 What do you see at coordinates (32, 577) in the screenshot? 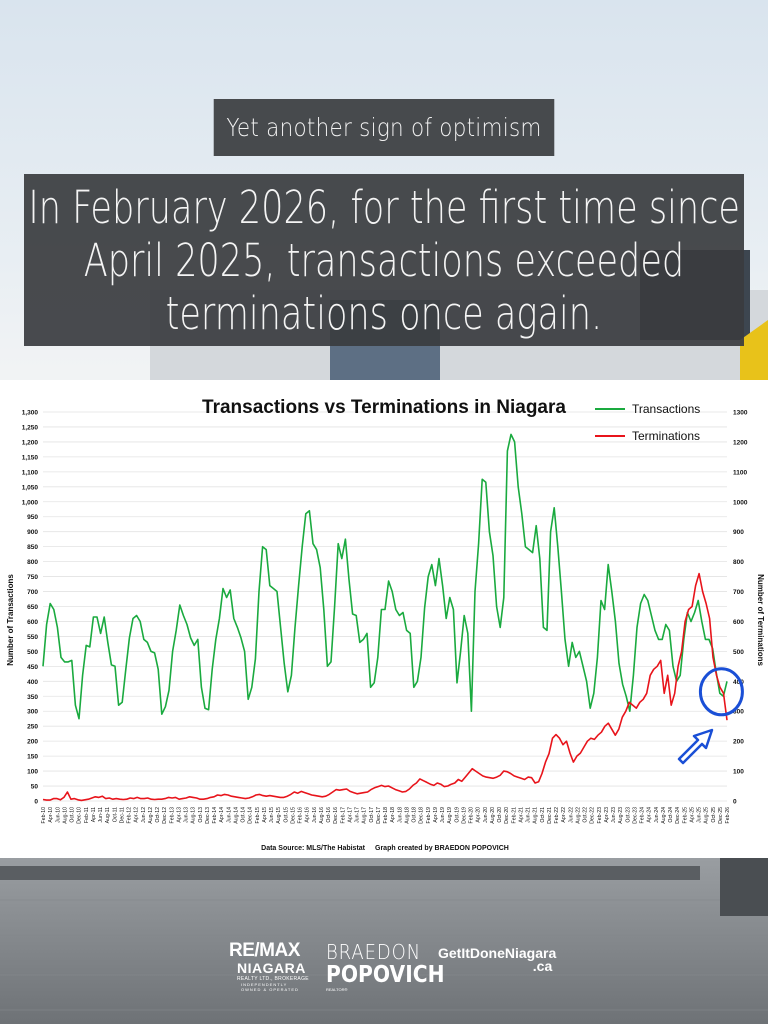
I see `y-tick-left: 750` at bounding box center [32, 577].